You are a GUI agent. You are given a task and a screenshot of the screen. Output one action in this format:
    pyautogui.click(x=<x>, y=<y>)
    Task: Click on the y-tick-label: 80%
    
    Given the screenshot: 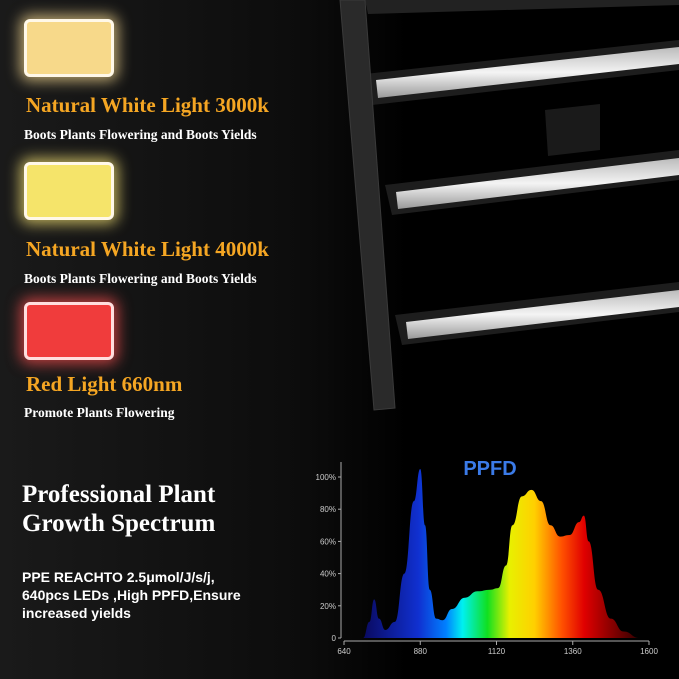 What is the action you would take?
    pyautogui.click(x=328, y=509)
    